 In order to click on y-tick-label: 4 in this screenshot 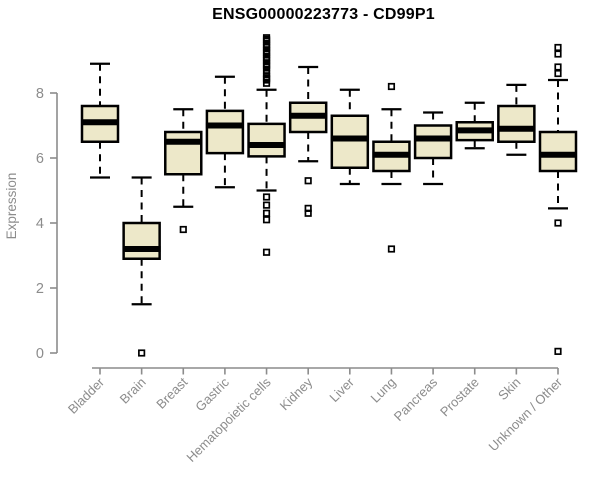, I will do `click(40, 224)`.